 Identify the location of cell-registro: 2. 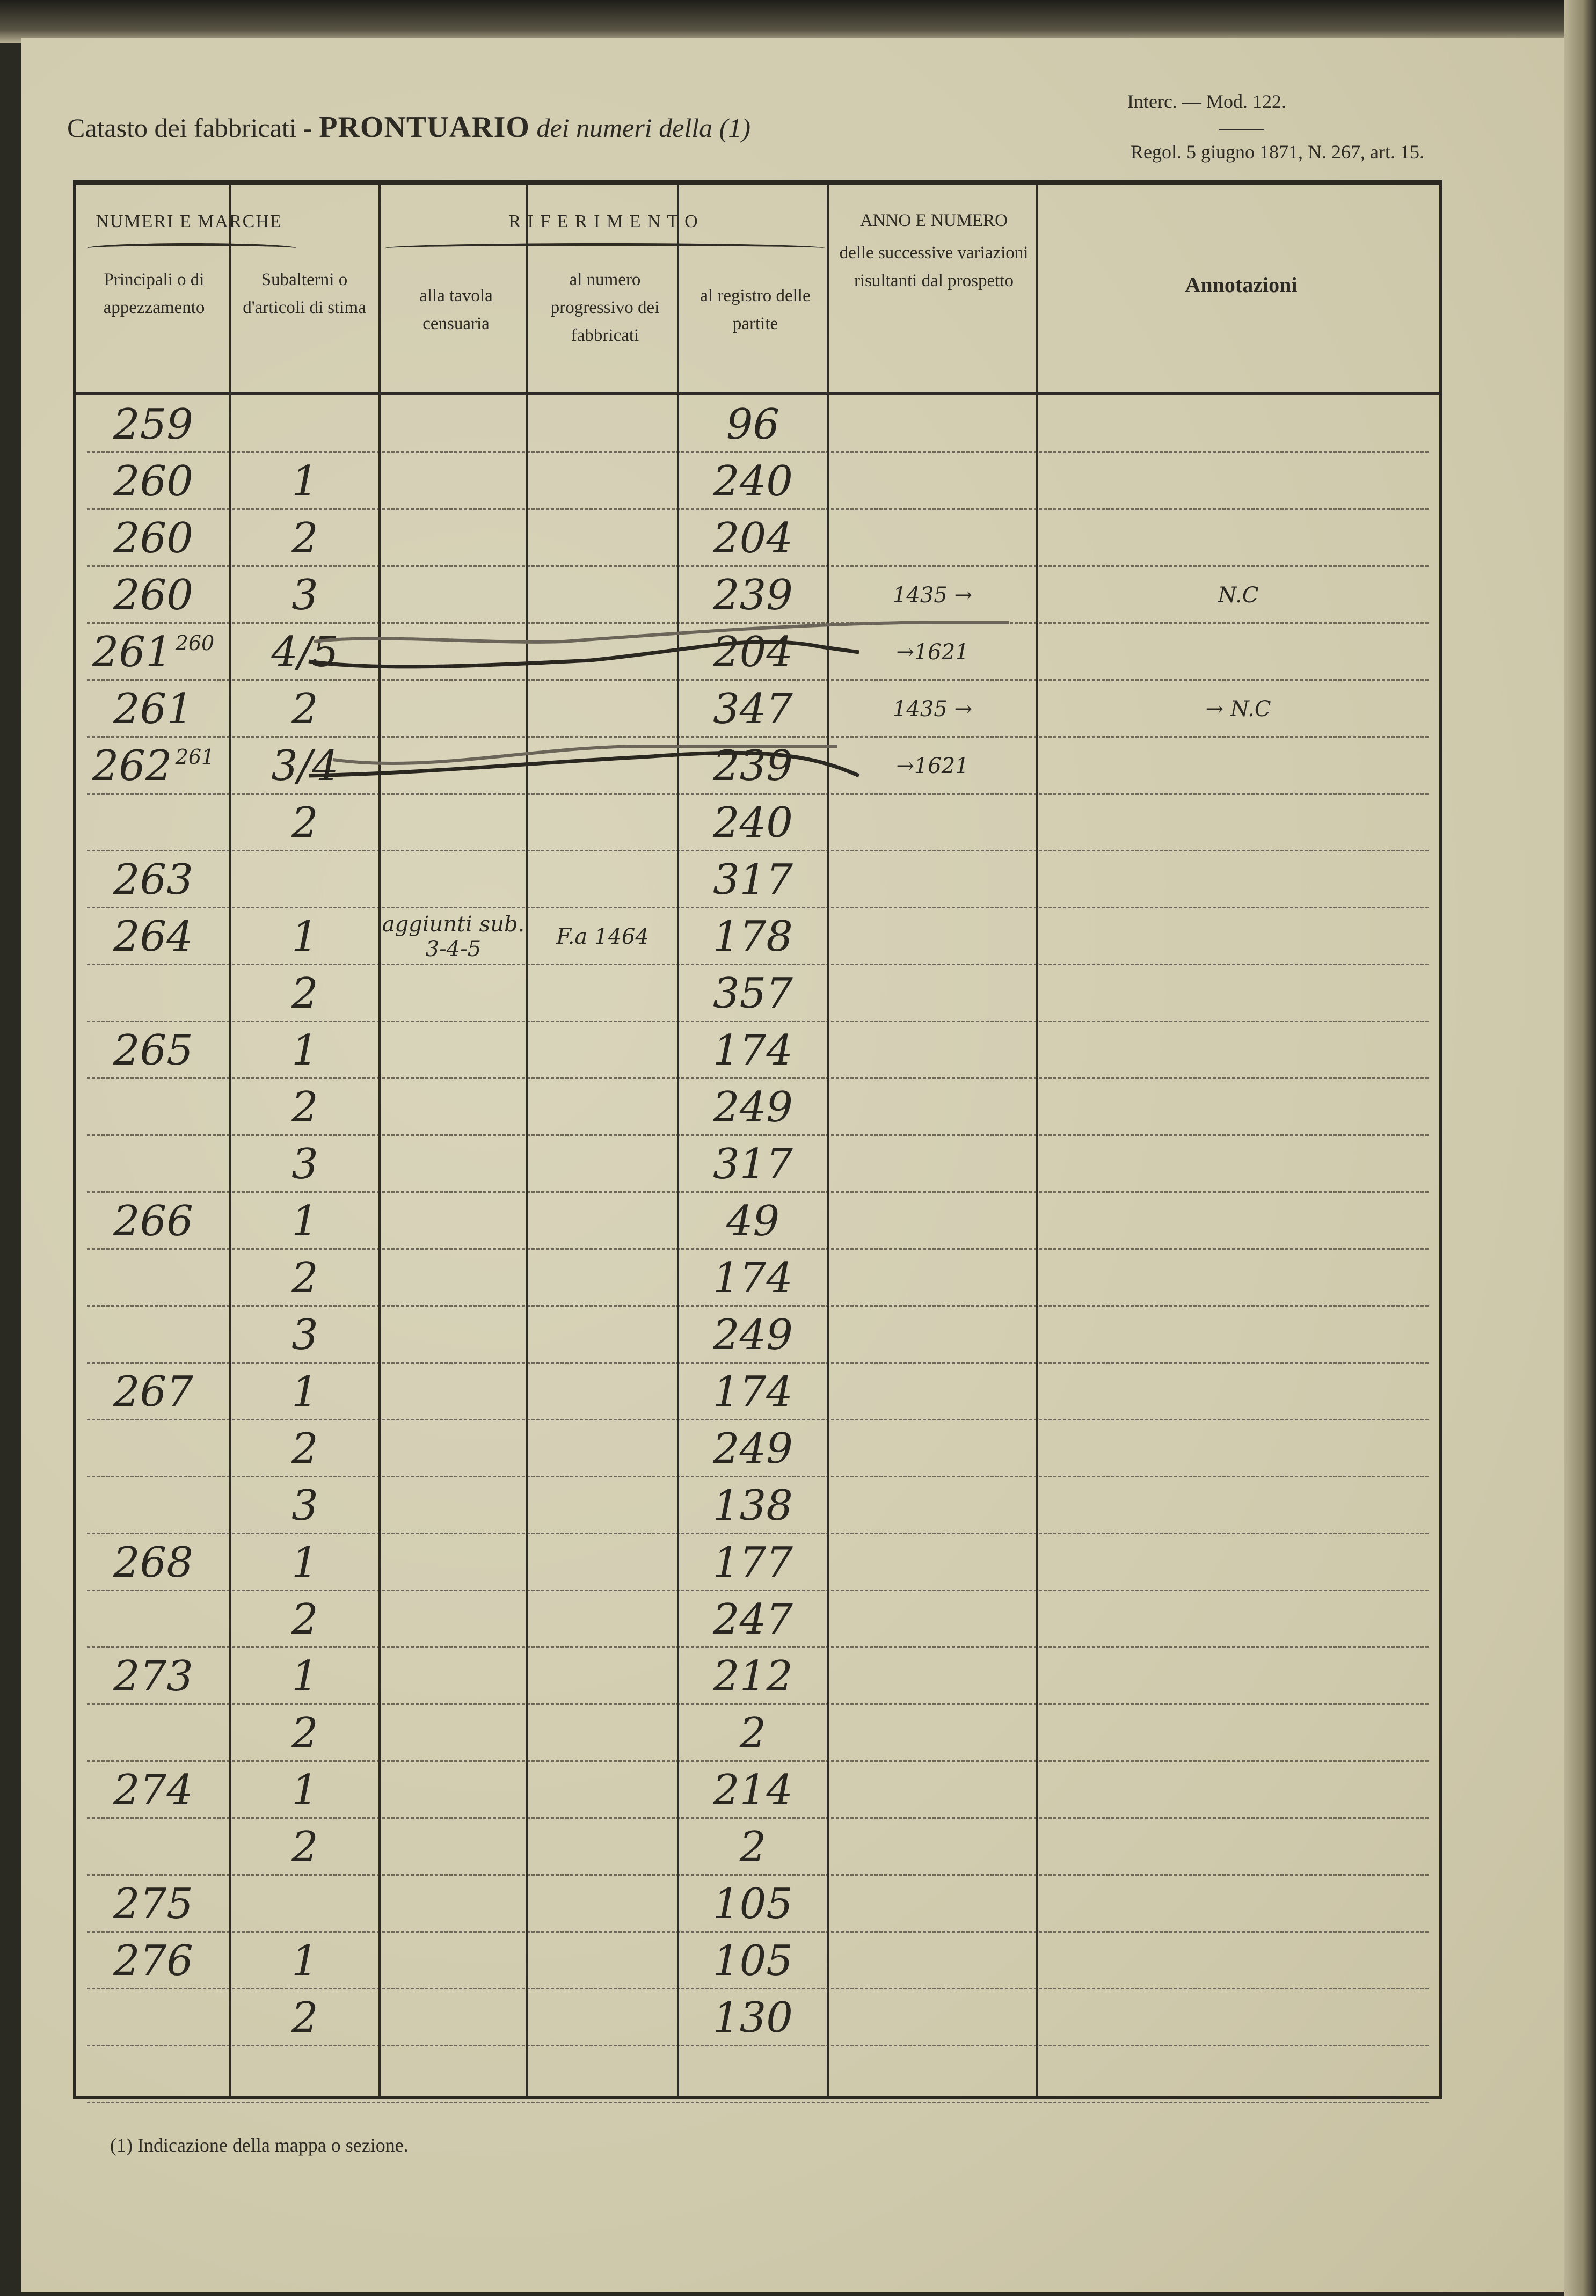
(753, 1847).